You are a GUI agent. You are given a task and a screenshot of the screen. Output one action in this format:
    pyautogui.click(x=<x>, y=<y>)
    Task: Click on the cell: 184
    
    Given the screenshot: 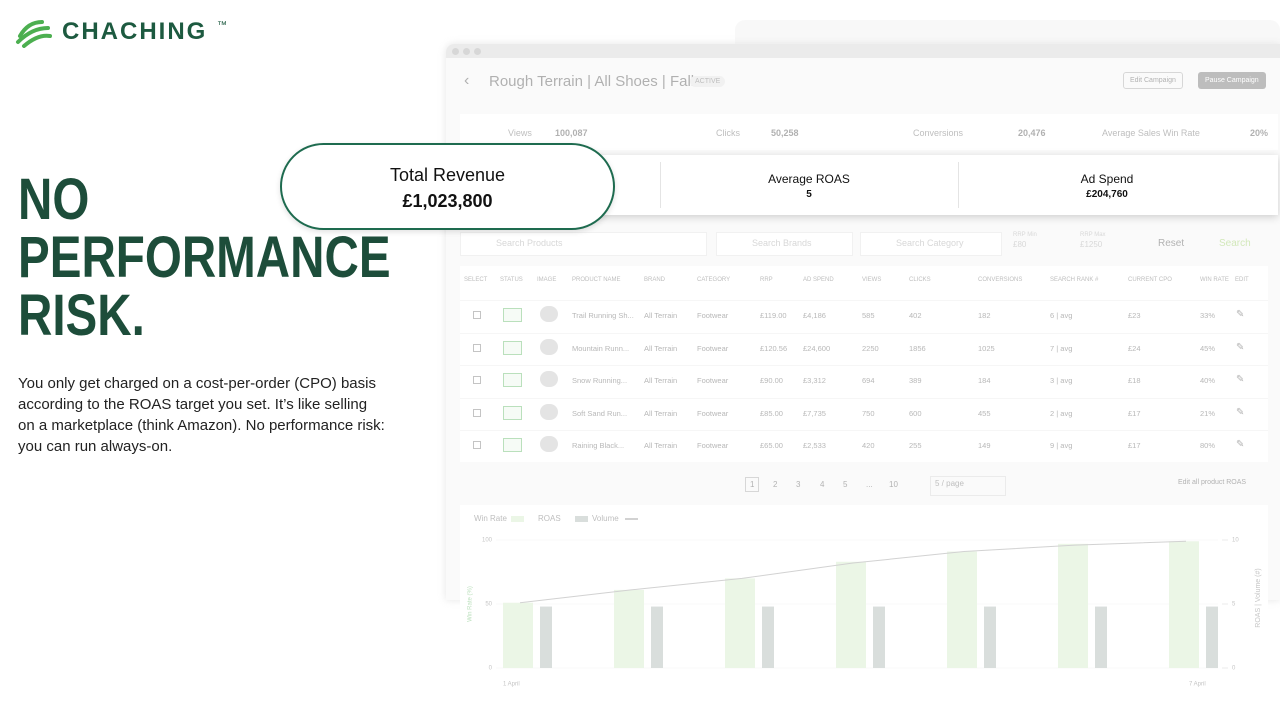 What is the action you would take?
    pyautogui.click(x=984, y=380)
    